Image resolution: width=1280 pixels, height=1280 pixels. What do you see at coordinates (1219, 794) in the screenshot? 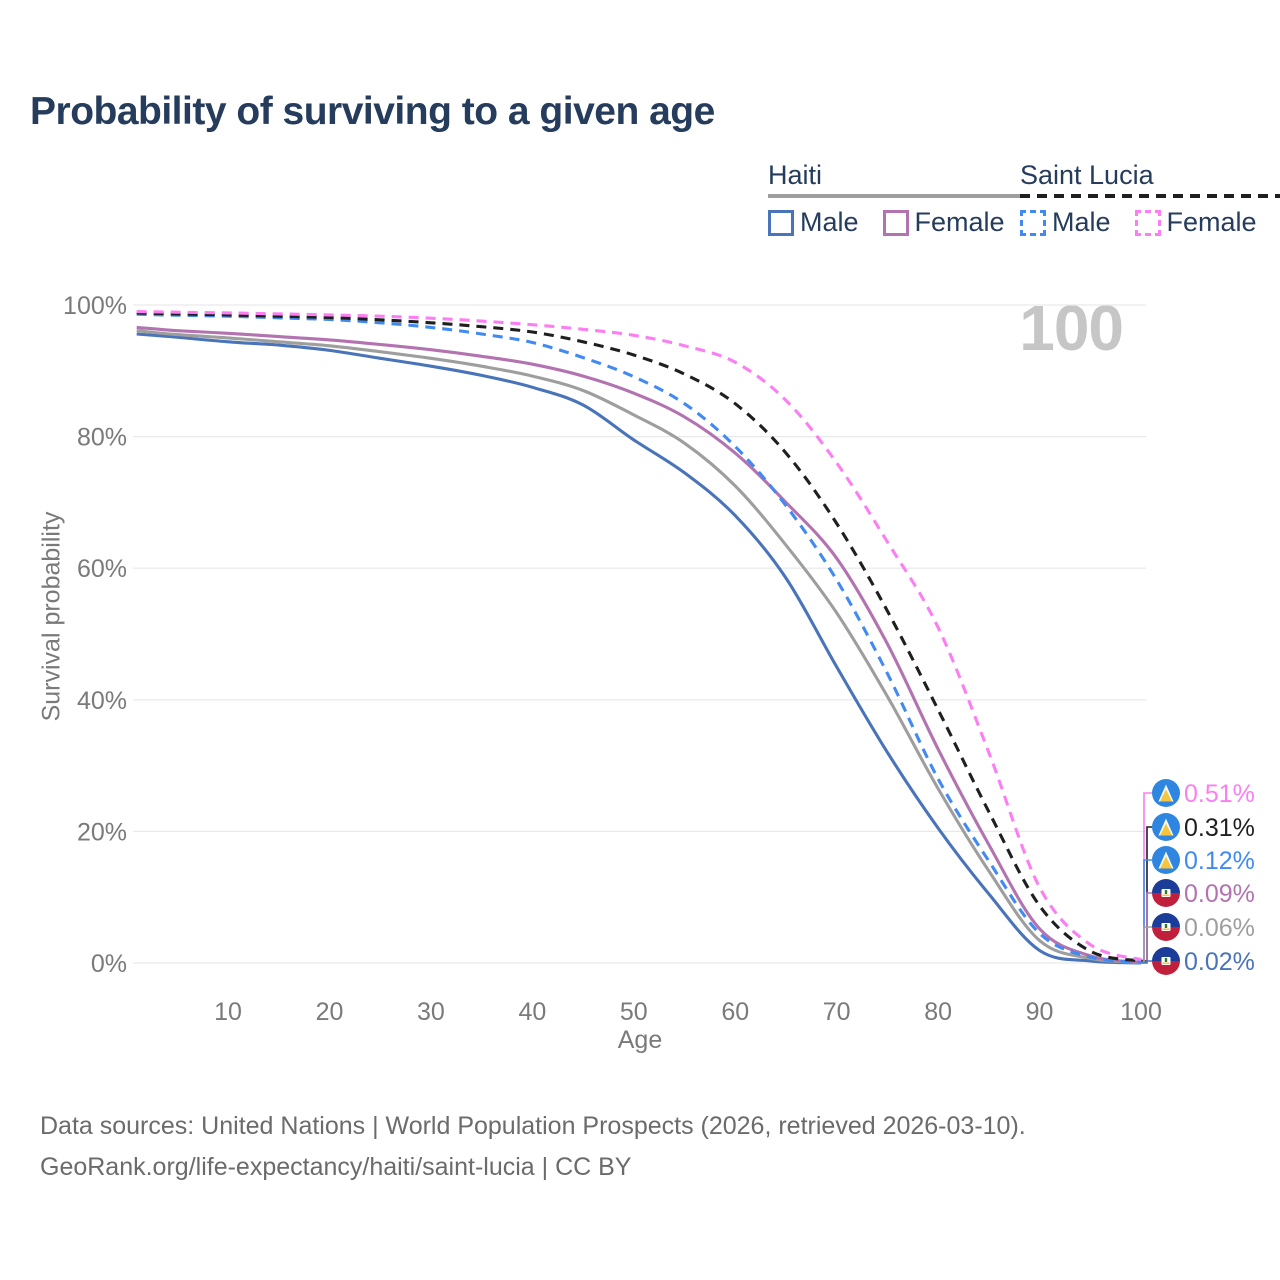
I see `end-value-label: 0.51%` at bounding box center [1219, 794].